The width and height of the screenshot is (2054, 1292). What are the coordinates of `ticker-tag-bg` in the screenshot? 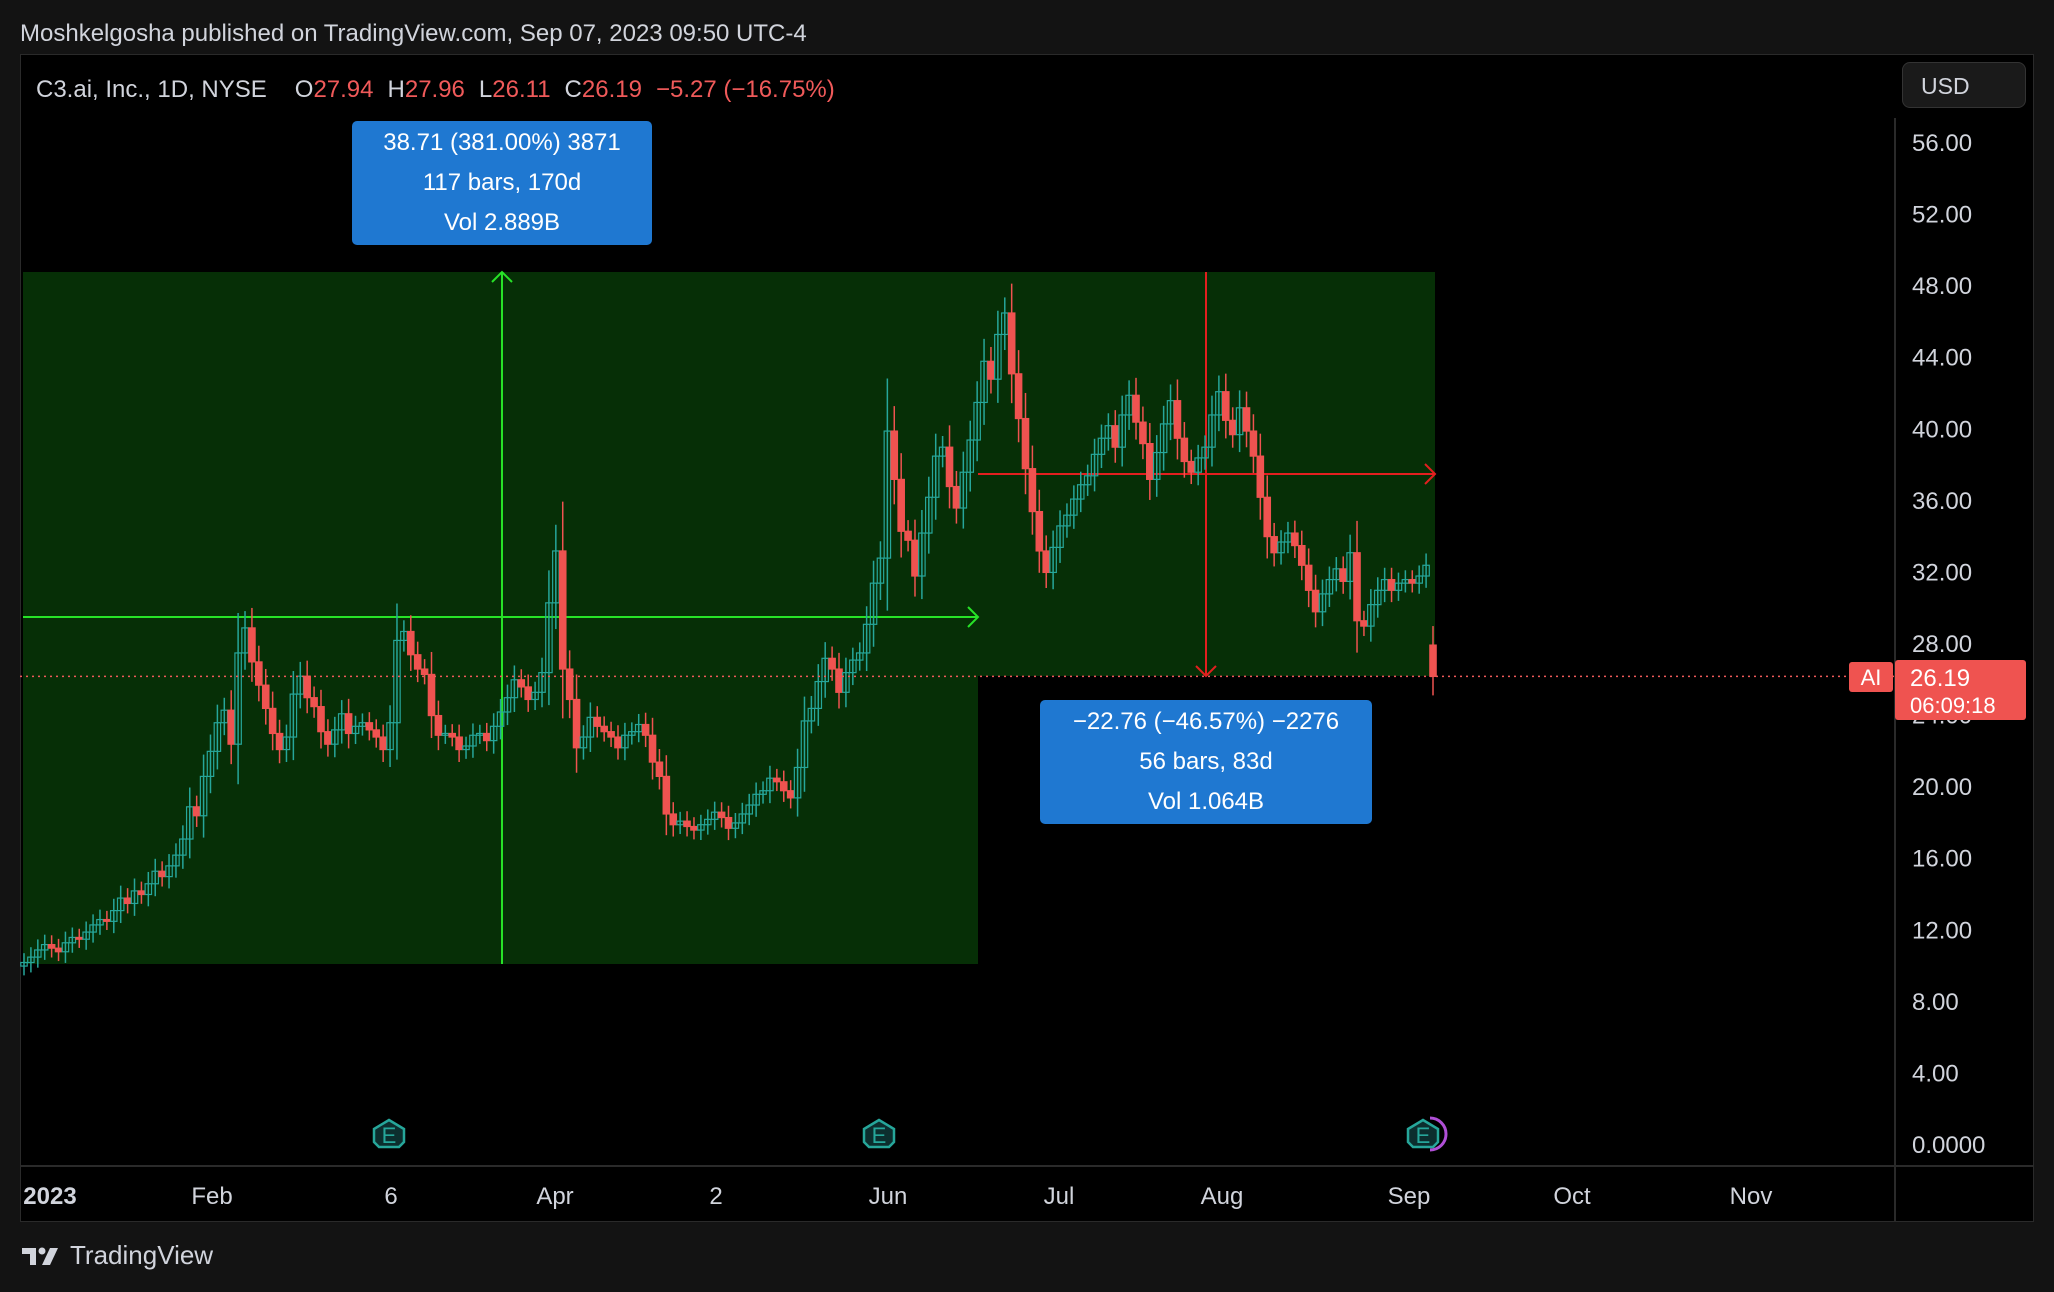 It's located at (1871, 677).